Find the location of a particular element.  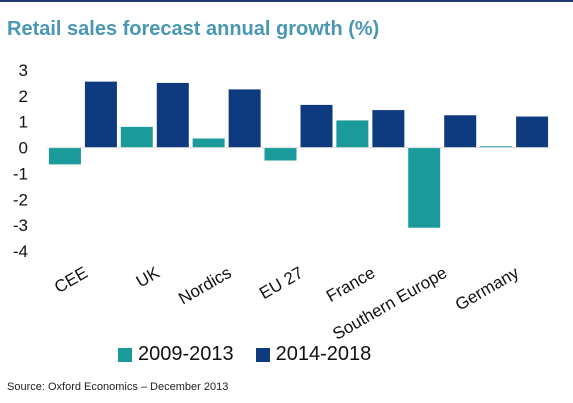

x-category-label: Germany is located at coordinates (487, 289).